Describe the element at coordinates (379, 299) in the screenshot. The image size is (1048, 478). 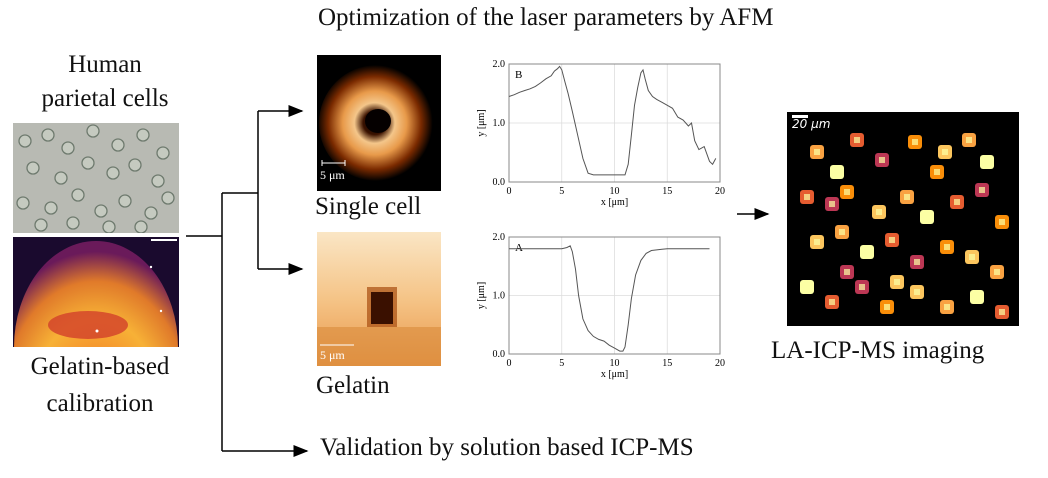
I see `afm-gelatin-image: 5 μm` at that location.